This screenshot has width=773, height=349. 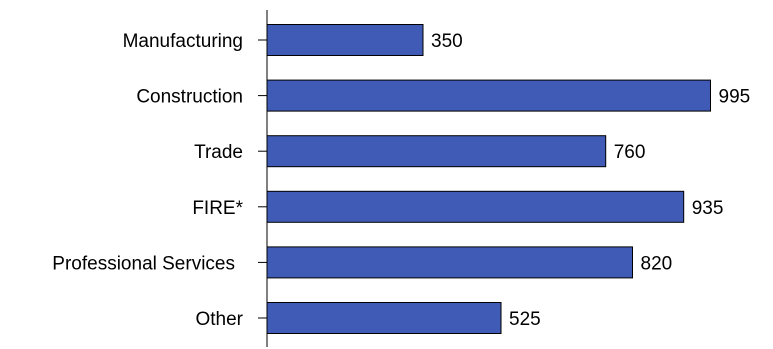 I want to click on category-label-trade: Trade, so click(x=218, y=152).